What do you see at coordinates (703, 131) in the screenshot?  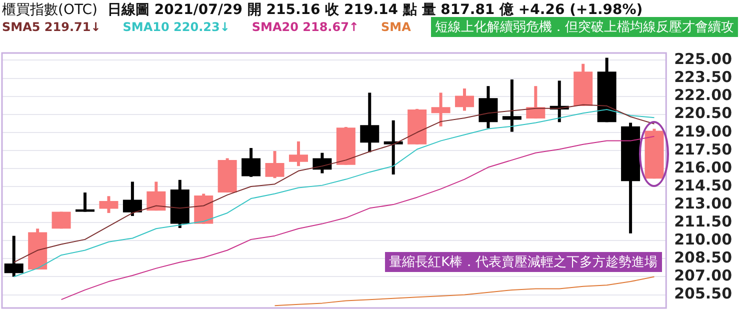 I see `y-tick-label: 219.00` at bounding box center [703, 131].